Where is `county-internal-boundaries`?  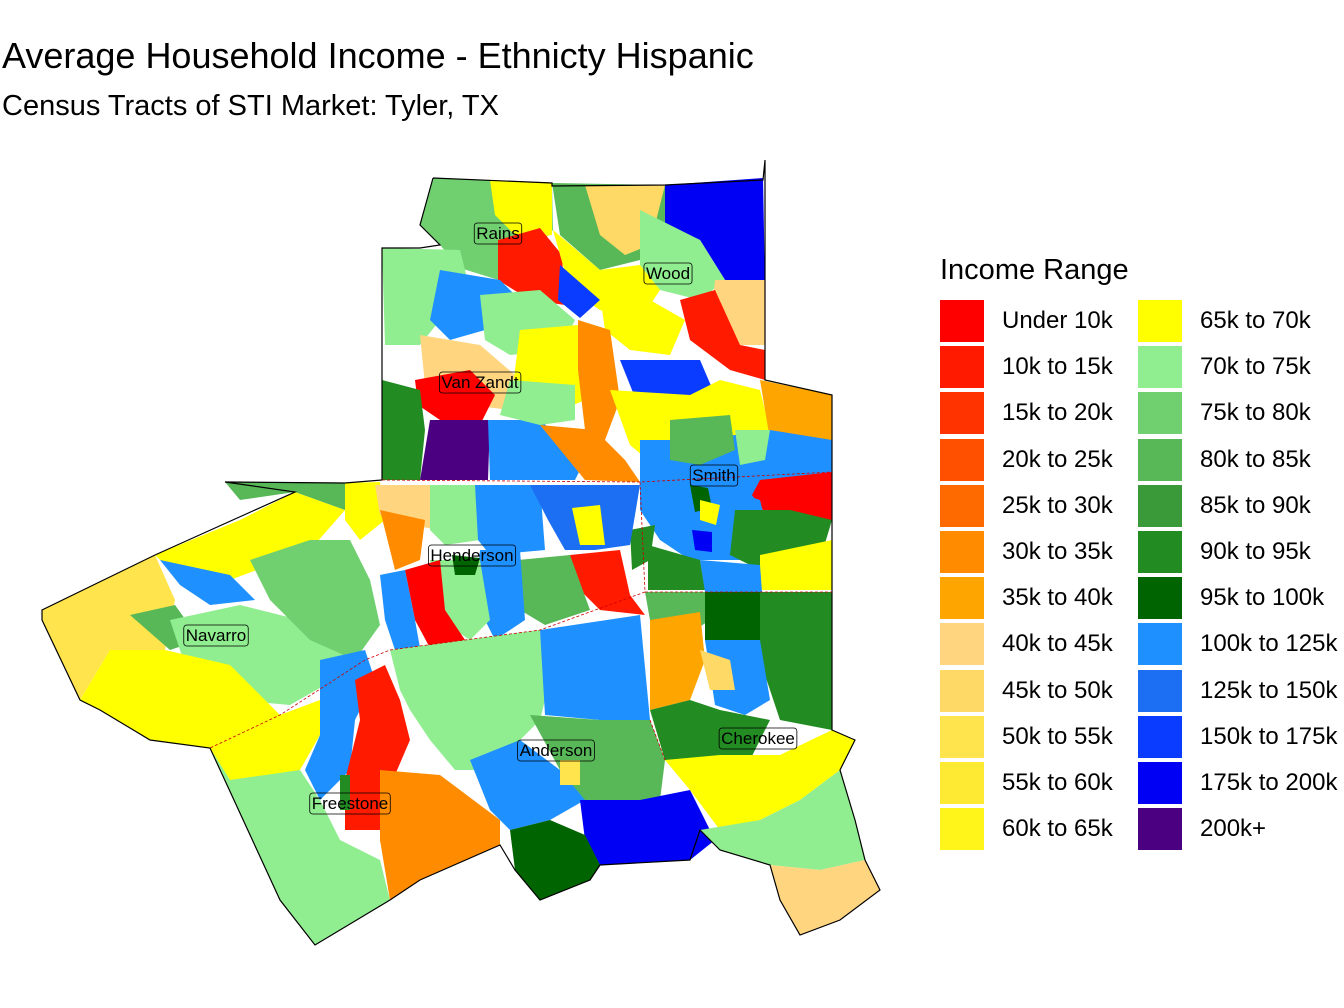
county-internal-boundaries is located at coordinates (521, 616).